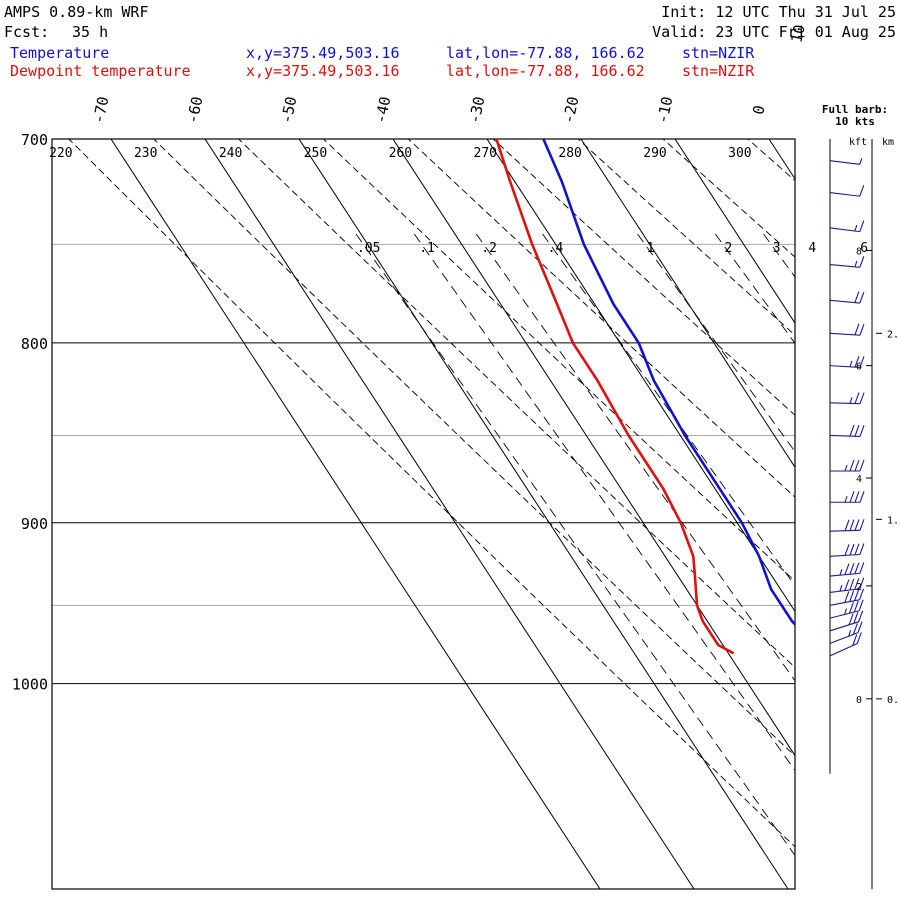 The image size is (900, 900). I want to click on pressure-axis-labels: 700 800 900 1000, so click(30, 412).